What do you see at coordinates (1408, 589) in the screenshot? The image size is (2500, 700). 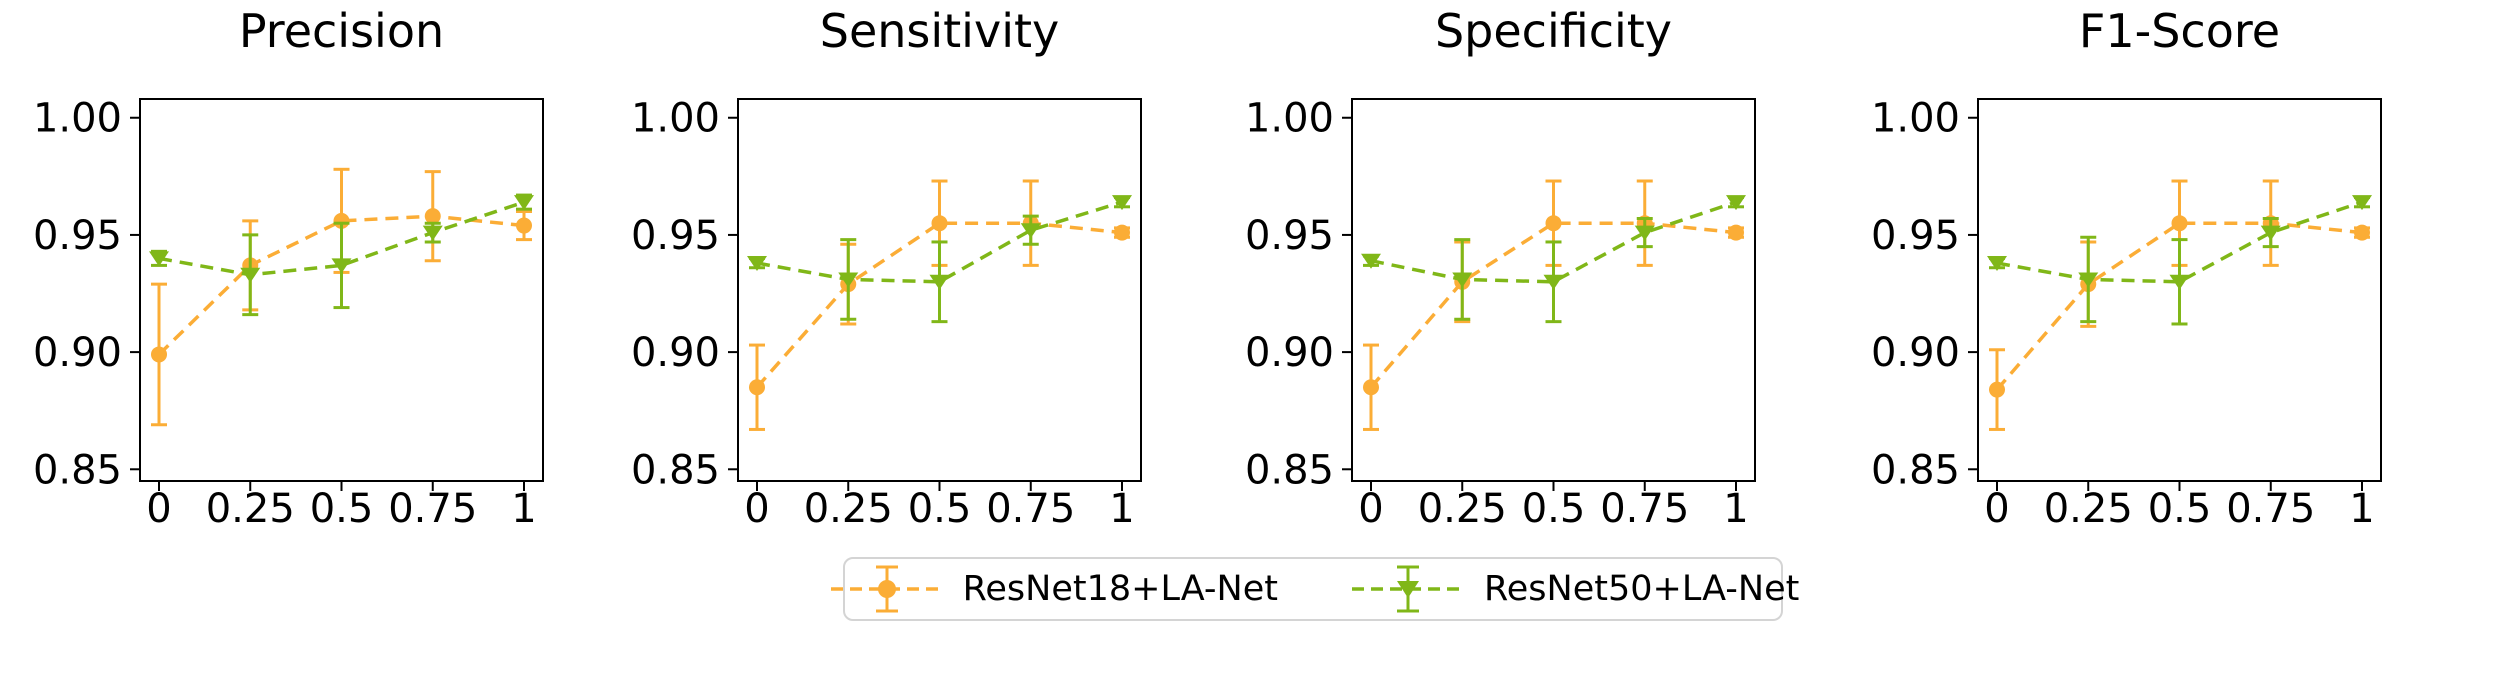 I see `errorbar-triangle-sample-icon` at bounding box center [1408, 589].